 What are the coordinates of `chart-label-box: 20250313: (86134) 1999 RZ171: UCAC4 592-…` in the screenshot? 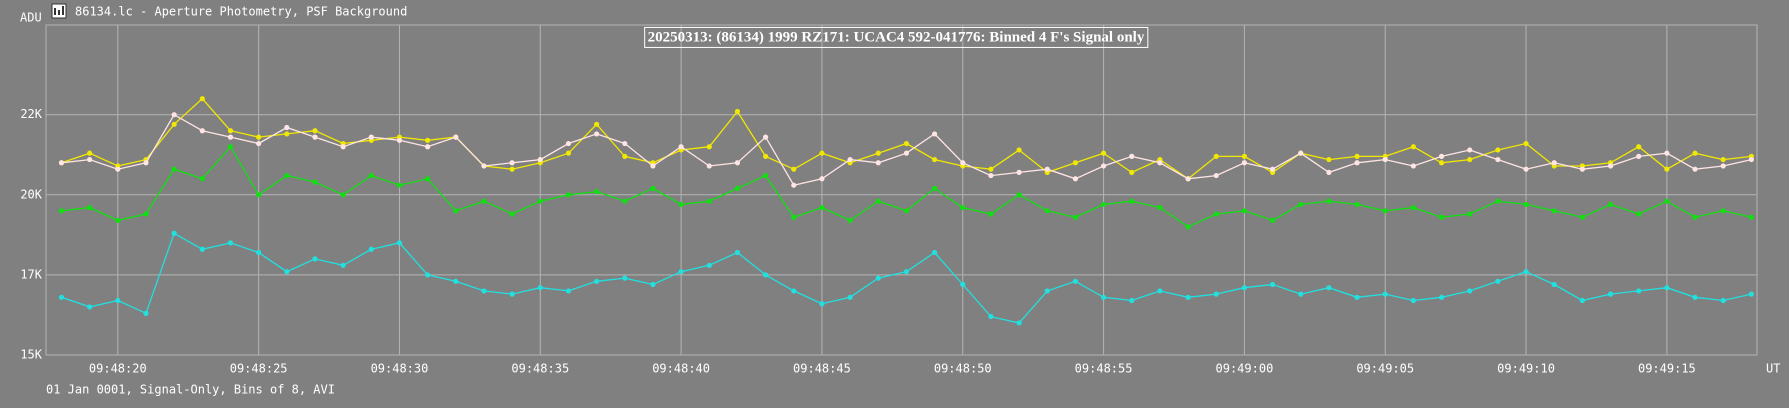 It's located at (896, 37).